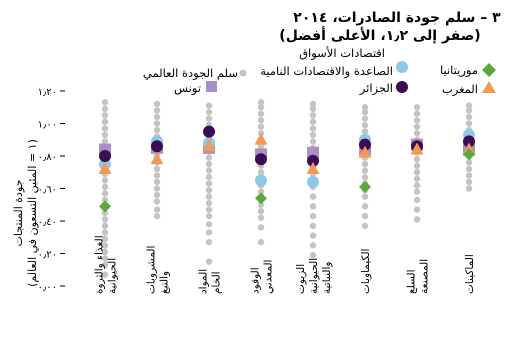  I want to click on category-label: الماكينات, so click(470, 274).